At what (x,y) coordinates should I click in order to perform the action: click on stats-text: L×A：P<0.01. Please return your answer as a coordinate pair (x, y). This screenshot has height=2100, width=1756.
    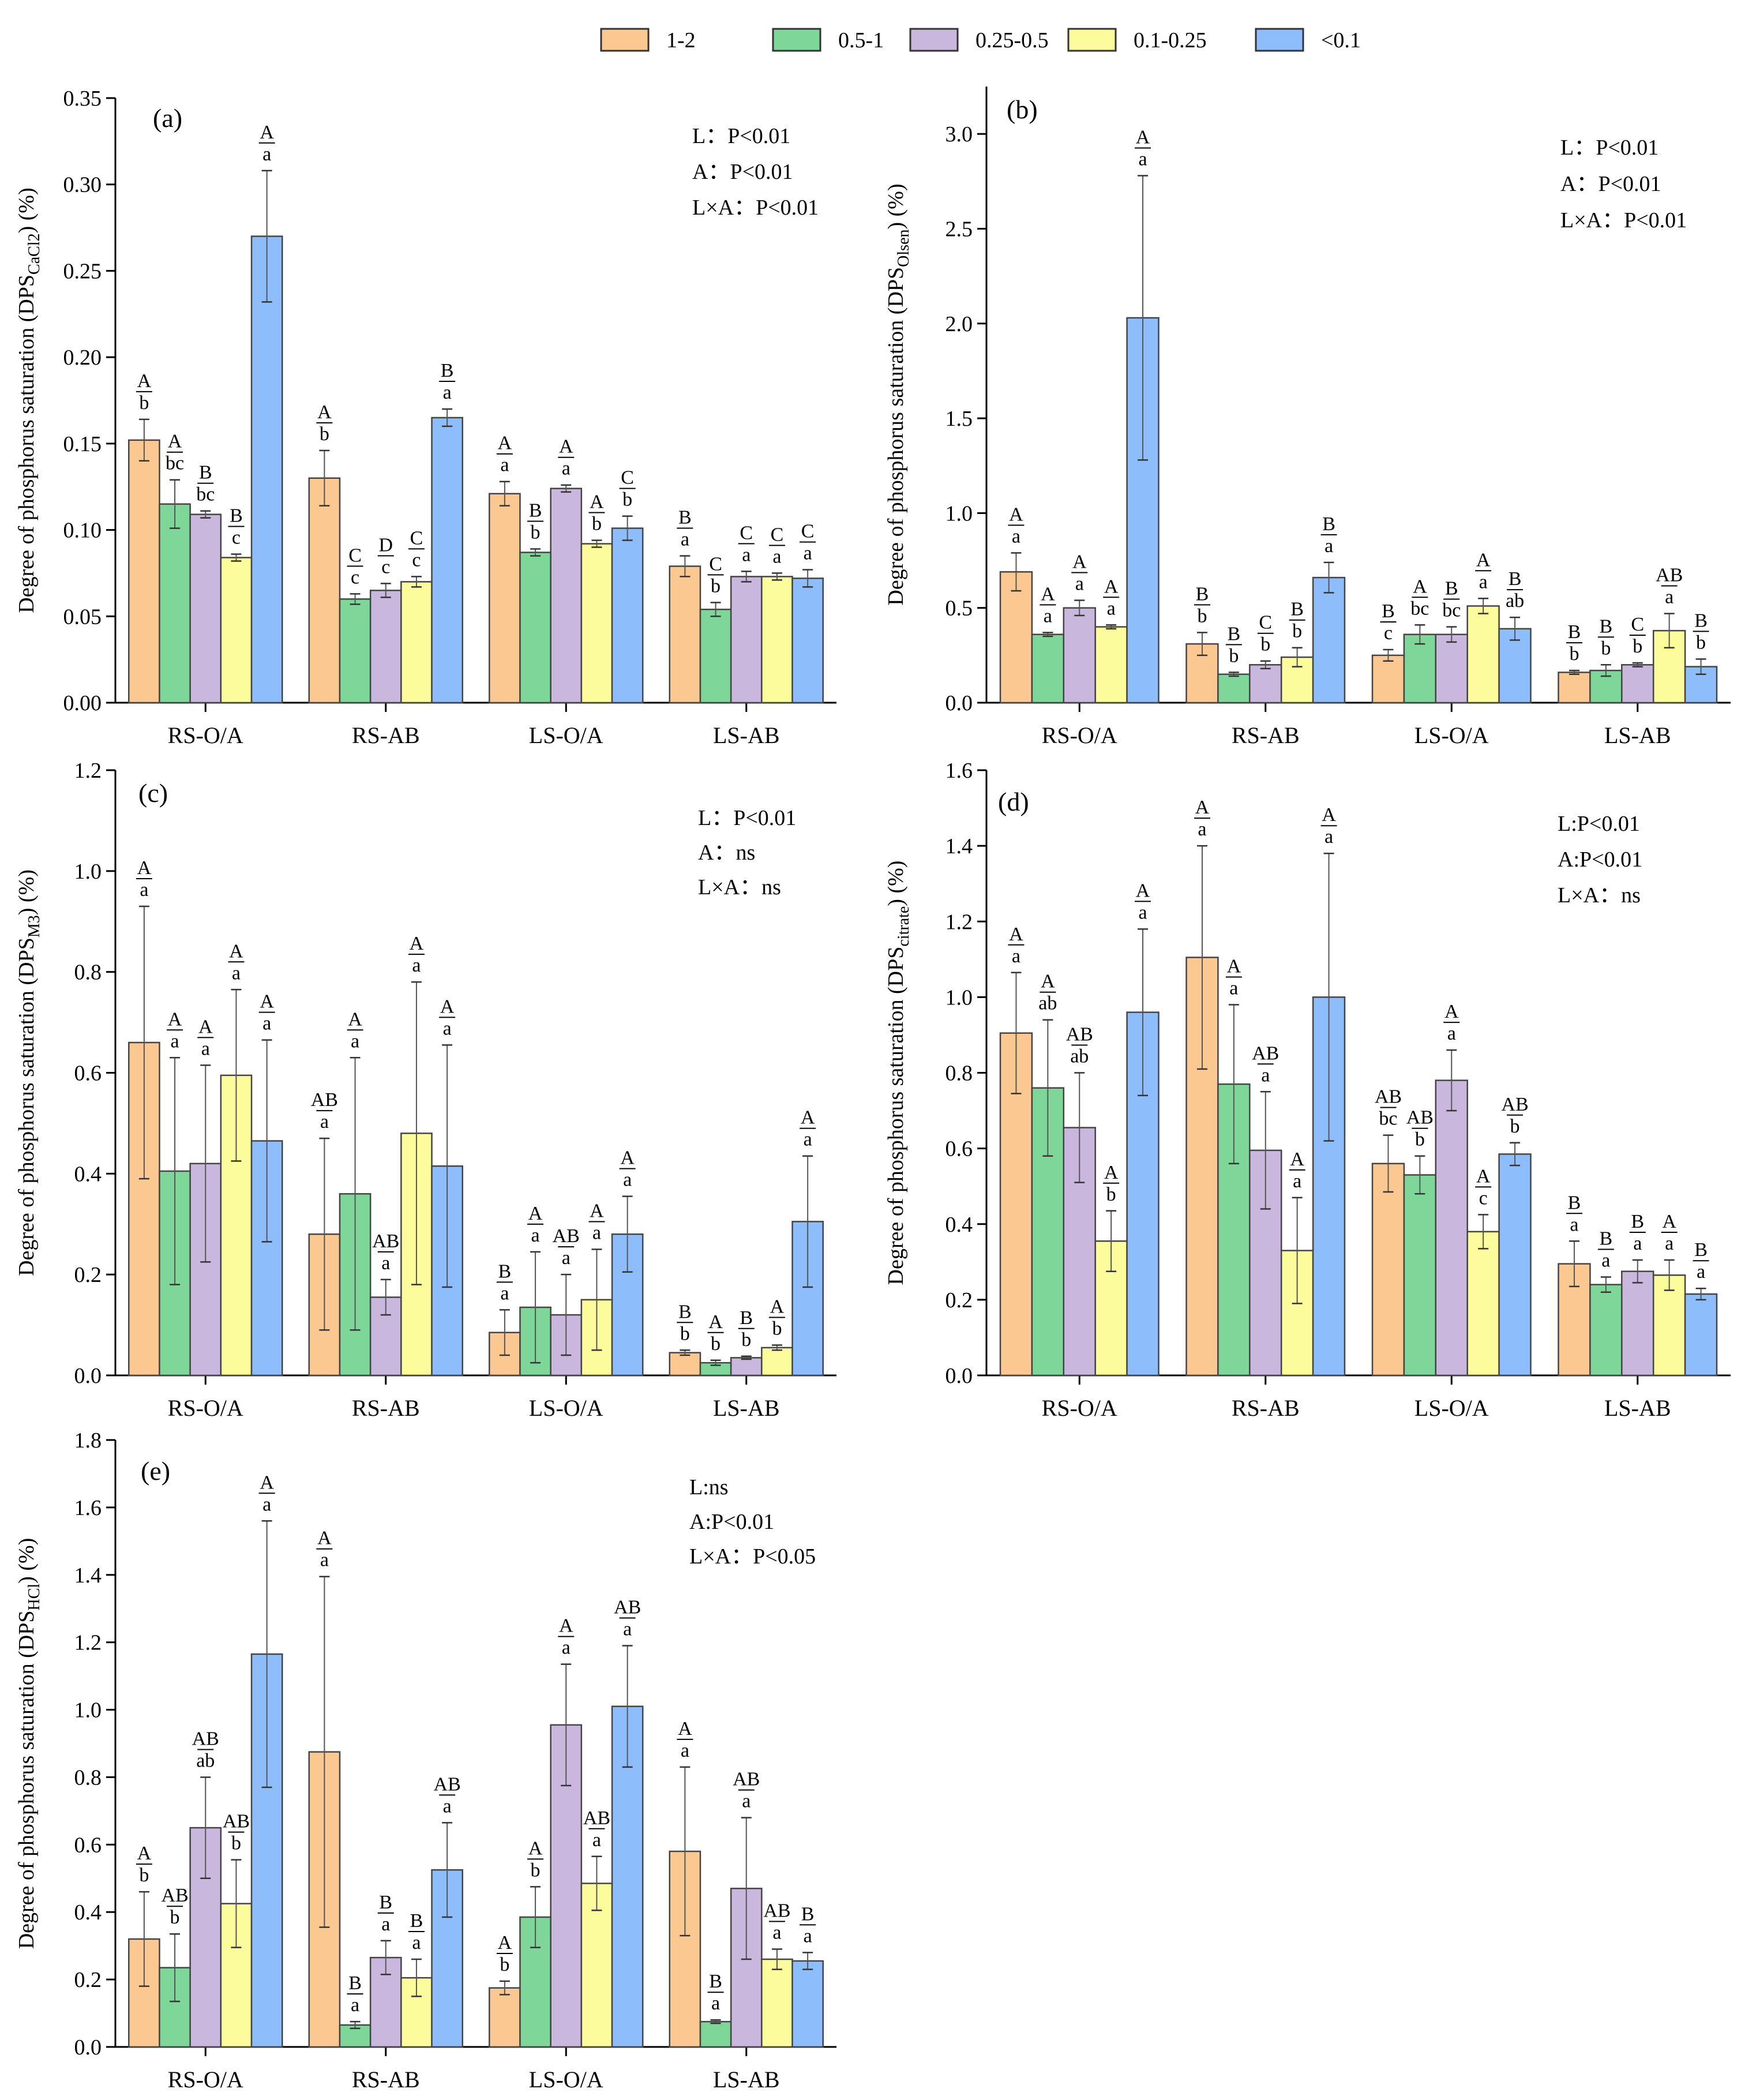
    Looking at the image, I should click on (1624, 220).